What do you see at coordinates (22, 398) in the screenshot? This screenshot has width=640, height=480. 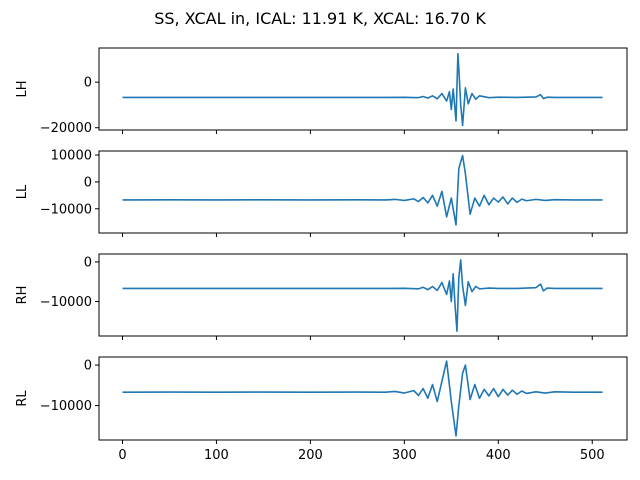 I see `y-axis-label: RL` at bounding box center [22, 398].